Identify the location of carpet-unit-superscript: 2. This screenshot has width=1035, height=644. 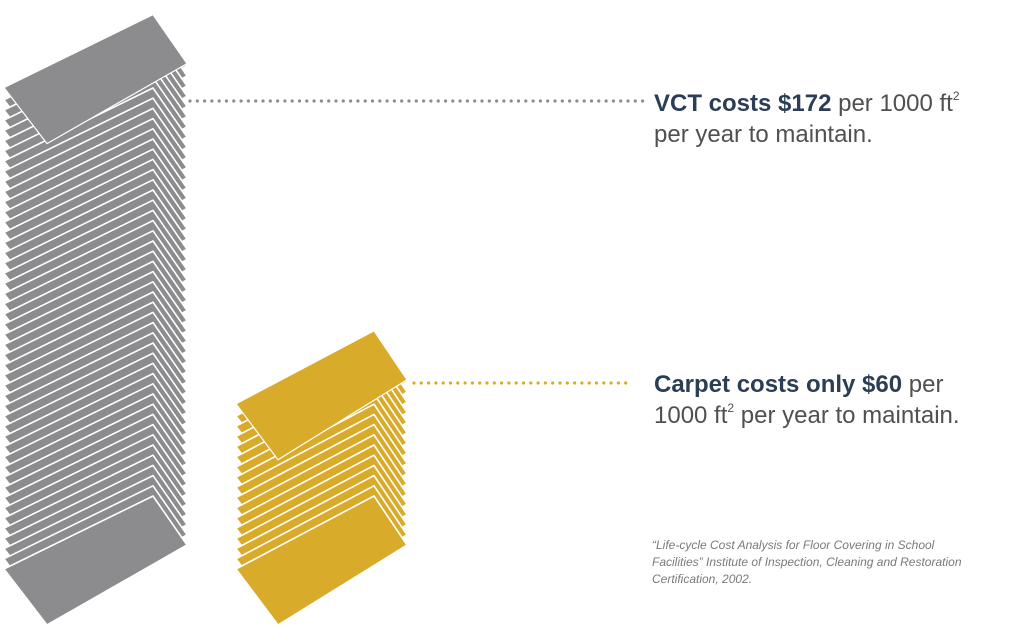
(731, 408).